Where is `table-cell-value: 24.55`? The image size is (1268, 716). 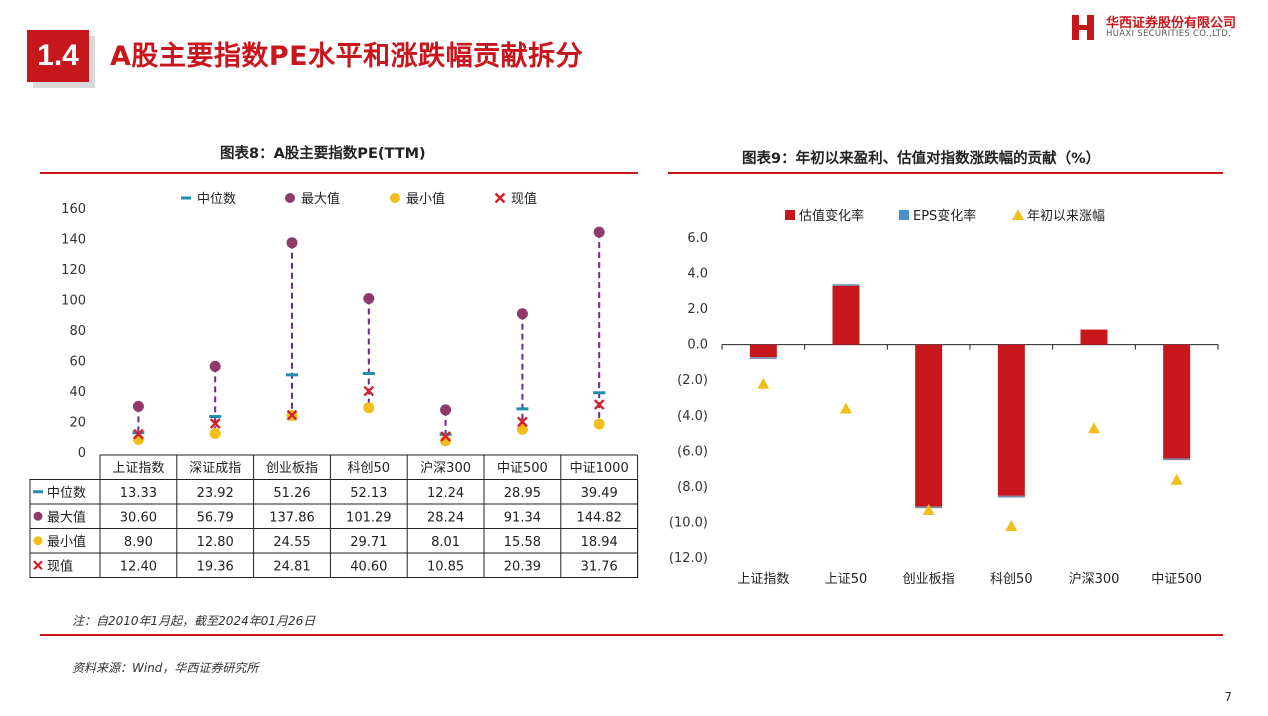 table-cell-value: 24.55 is located at coordinates (291, 542).